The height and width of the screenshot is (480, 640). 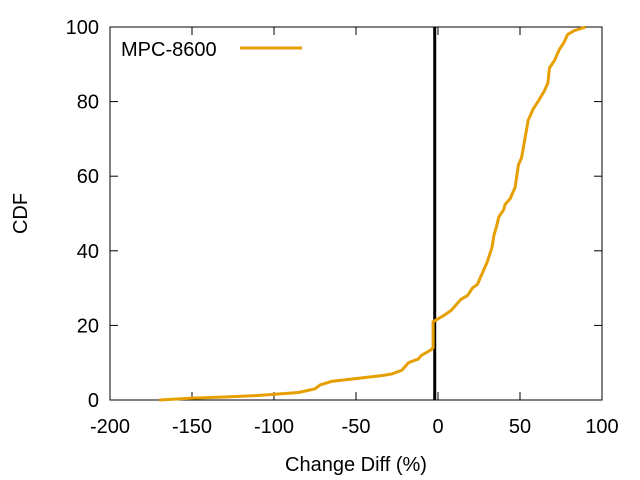 I want to click on legend-label: MPC-8600, so click(x=169, y=50).